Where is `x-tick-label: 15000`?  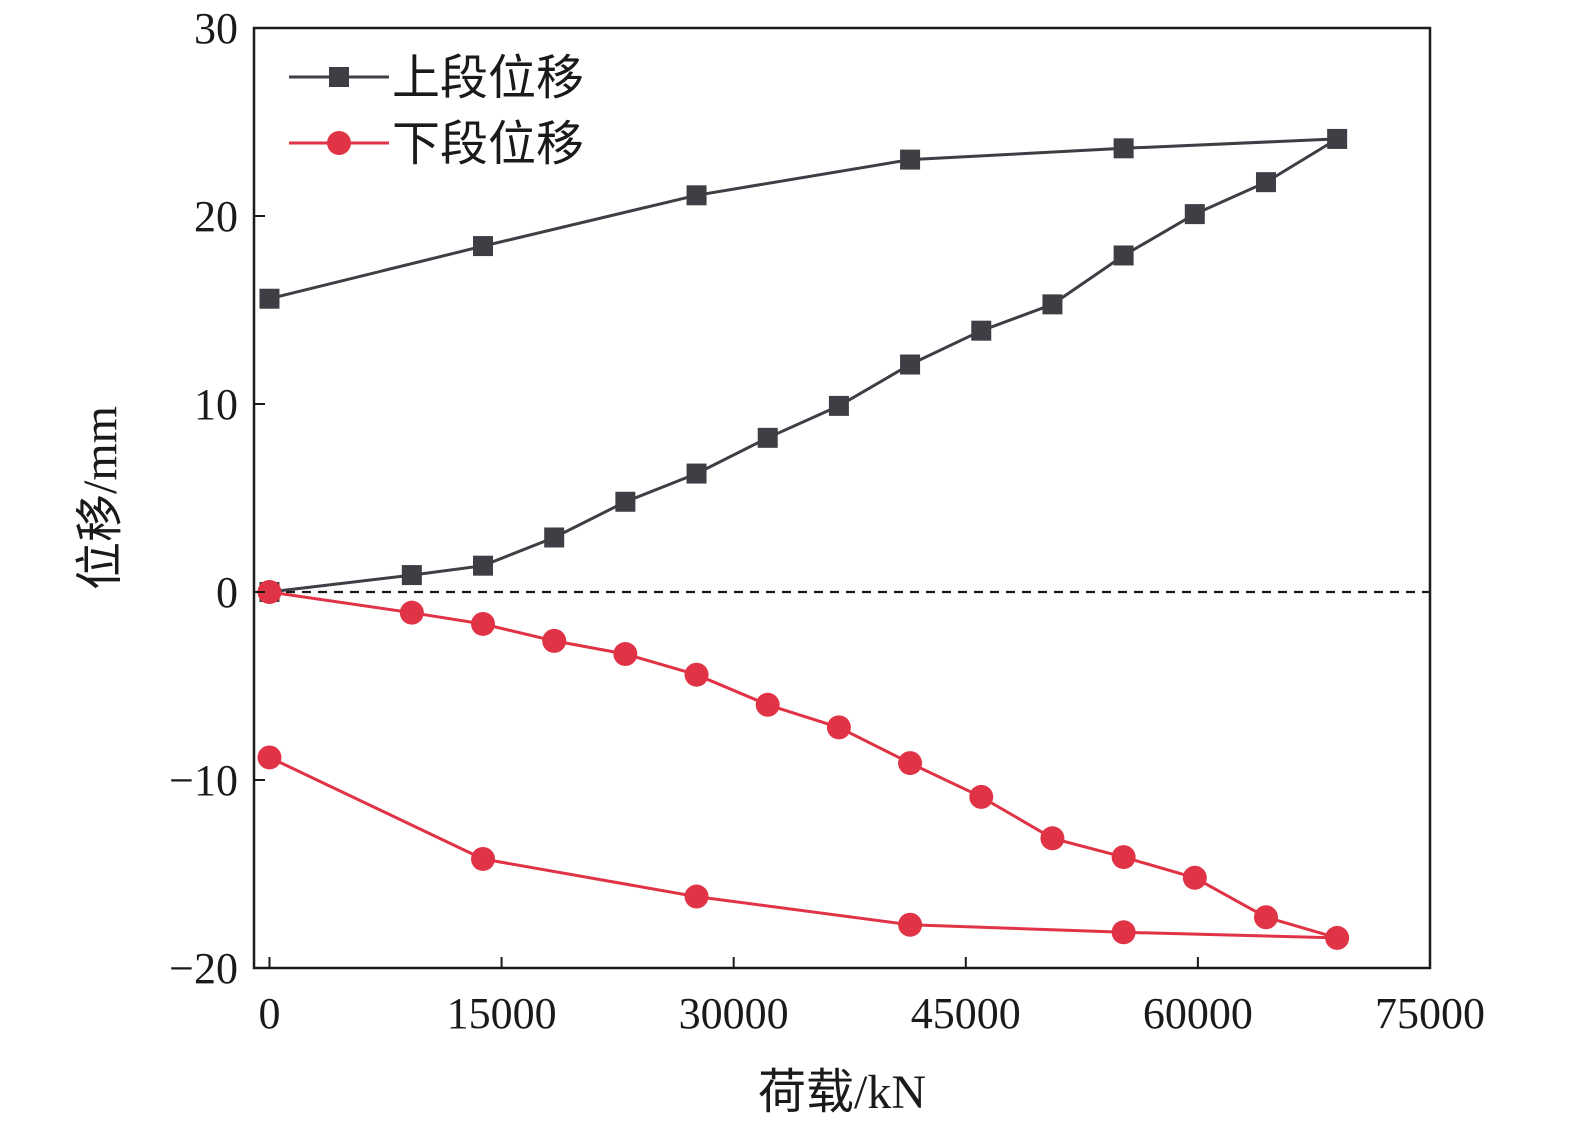
x-tick-label: 15000 is located at coordinates (502, 1013).